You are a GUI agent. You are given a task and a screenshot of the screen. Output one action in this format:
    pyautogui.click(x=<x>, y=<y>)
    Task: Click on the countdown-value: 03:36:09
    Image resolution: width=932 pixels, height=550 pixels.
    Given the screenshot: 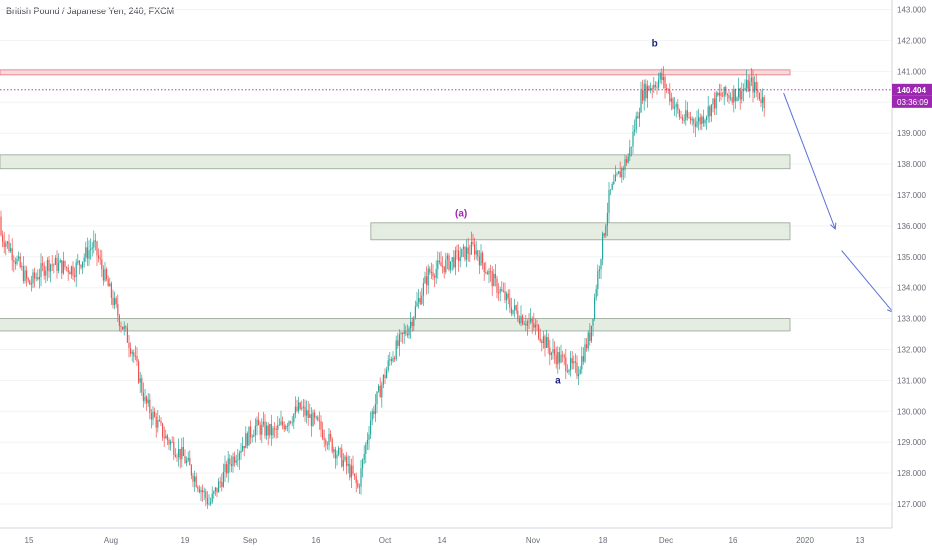 What is the action you would take?
    pyautogui.click(x=913, y=102)
    